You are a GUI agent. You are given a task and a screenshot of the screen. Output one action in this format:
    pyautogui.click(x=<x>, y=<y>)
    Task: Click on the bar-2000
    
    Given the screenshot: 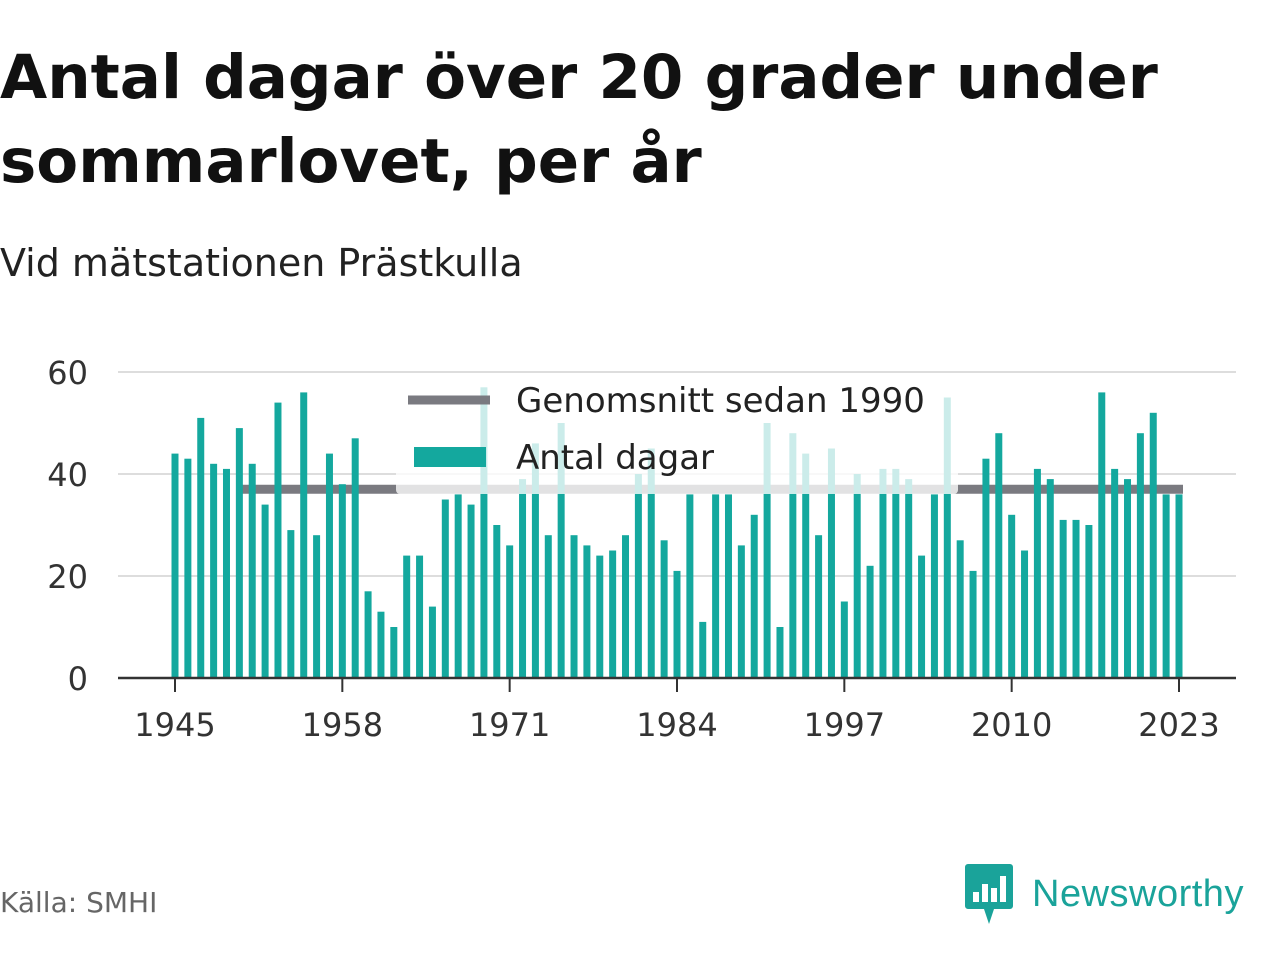 What is the action you would take?
    pyautogui.click(x=883, y=573)
    